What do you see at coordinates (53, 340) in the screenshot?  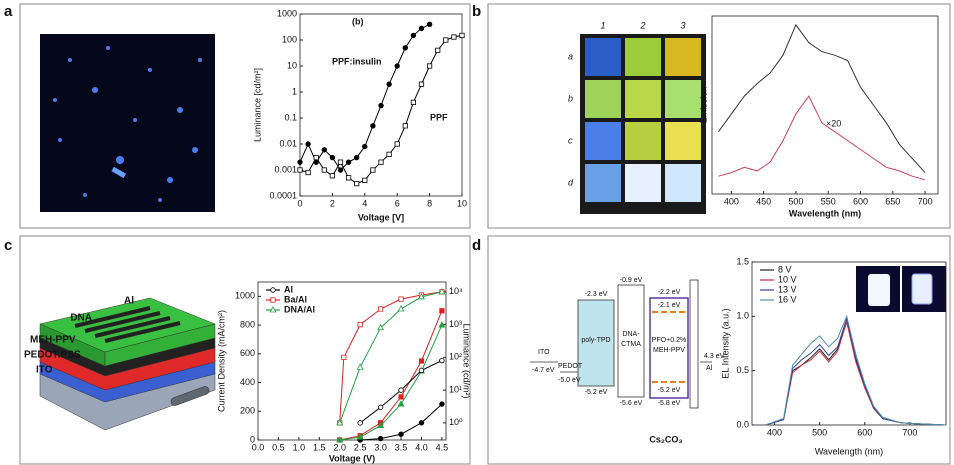 I see `layer-label: MEH-PPV` at bounding box center [53, 340].